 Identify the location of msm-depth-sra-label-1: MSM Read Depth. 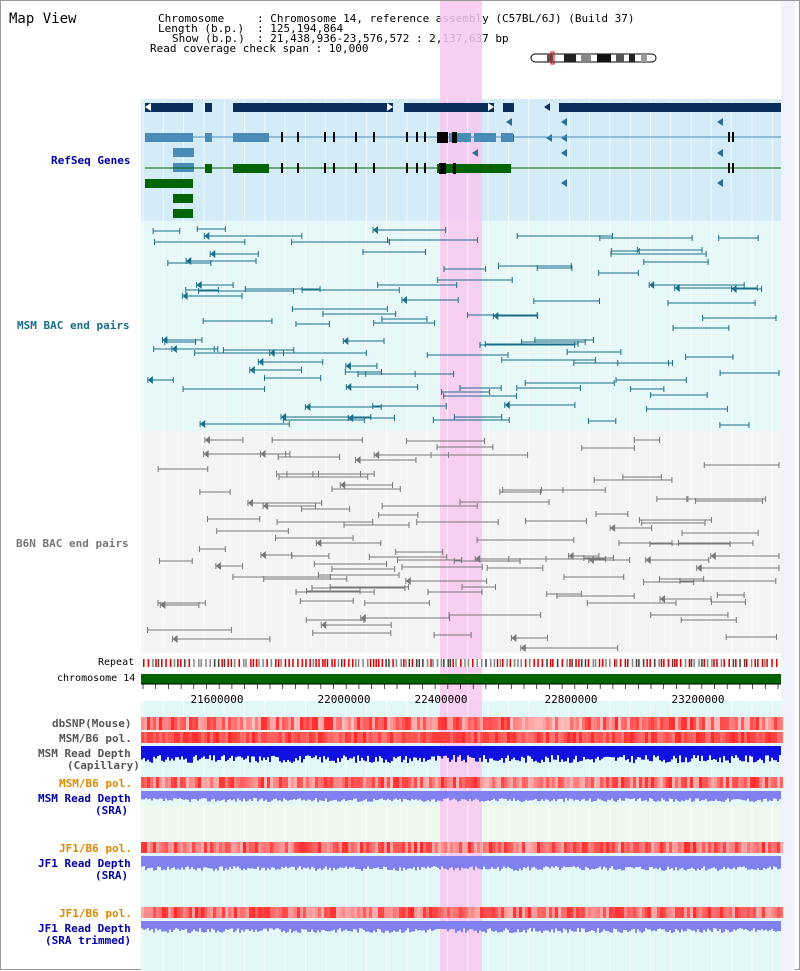
(84, 798).